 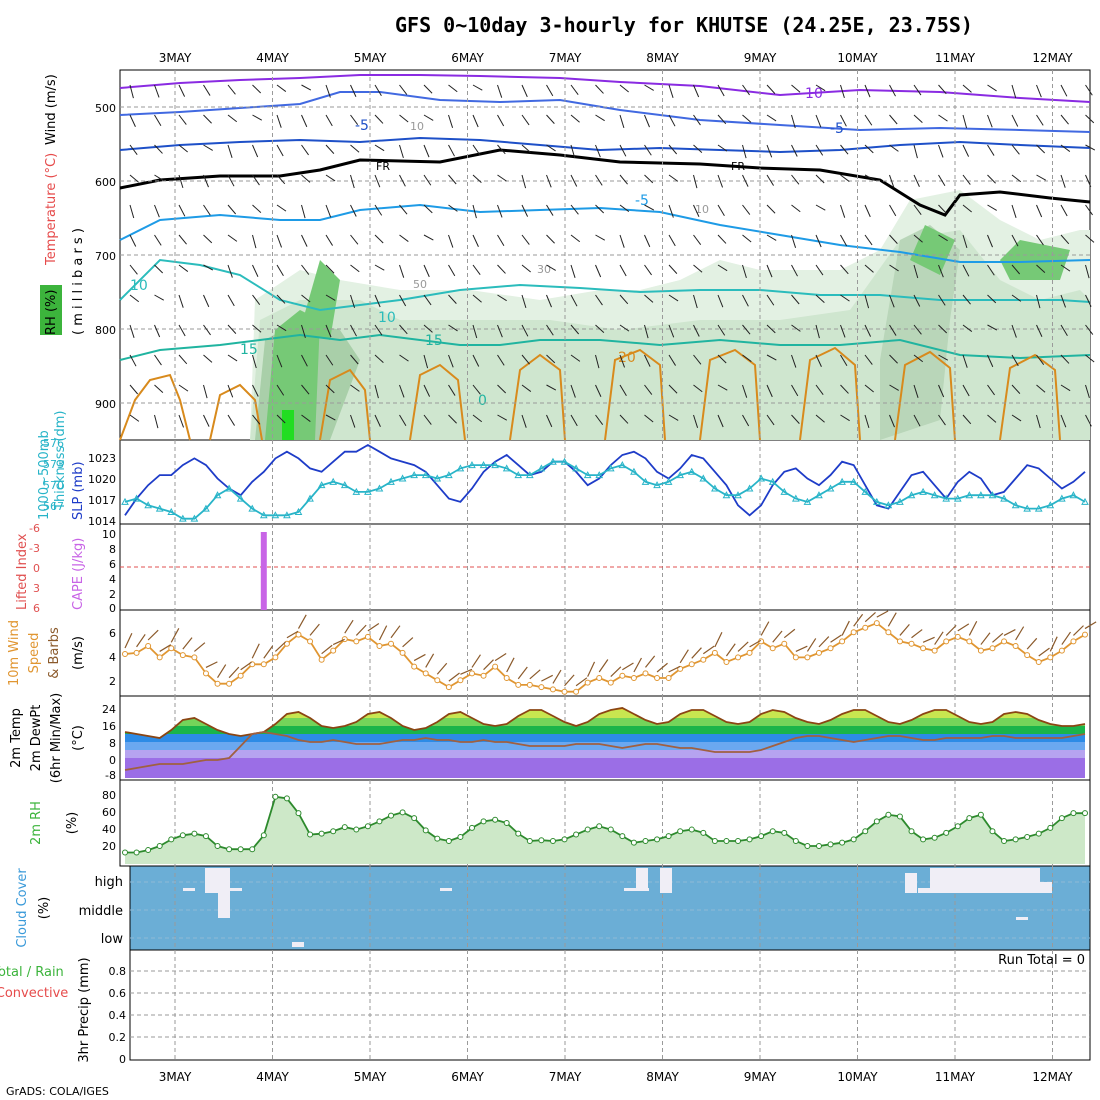 What do you see at coordinates (760, 58) in the screenshot?
I see `date-label: 9MAY` at bounding box center [760, 58].